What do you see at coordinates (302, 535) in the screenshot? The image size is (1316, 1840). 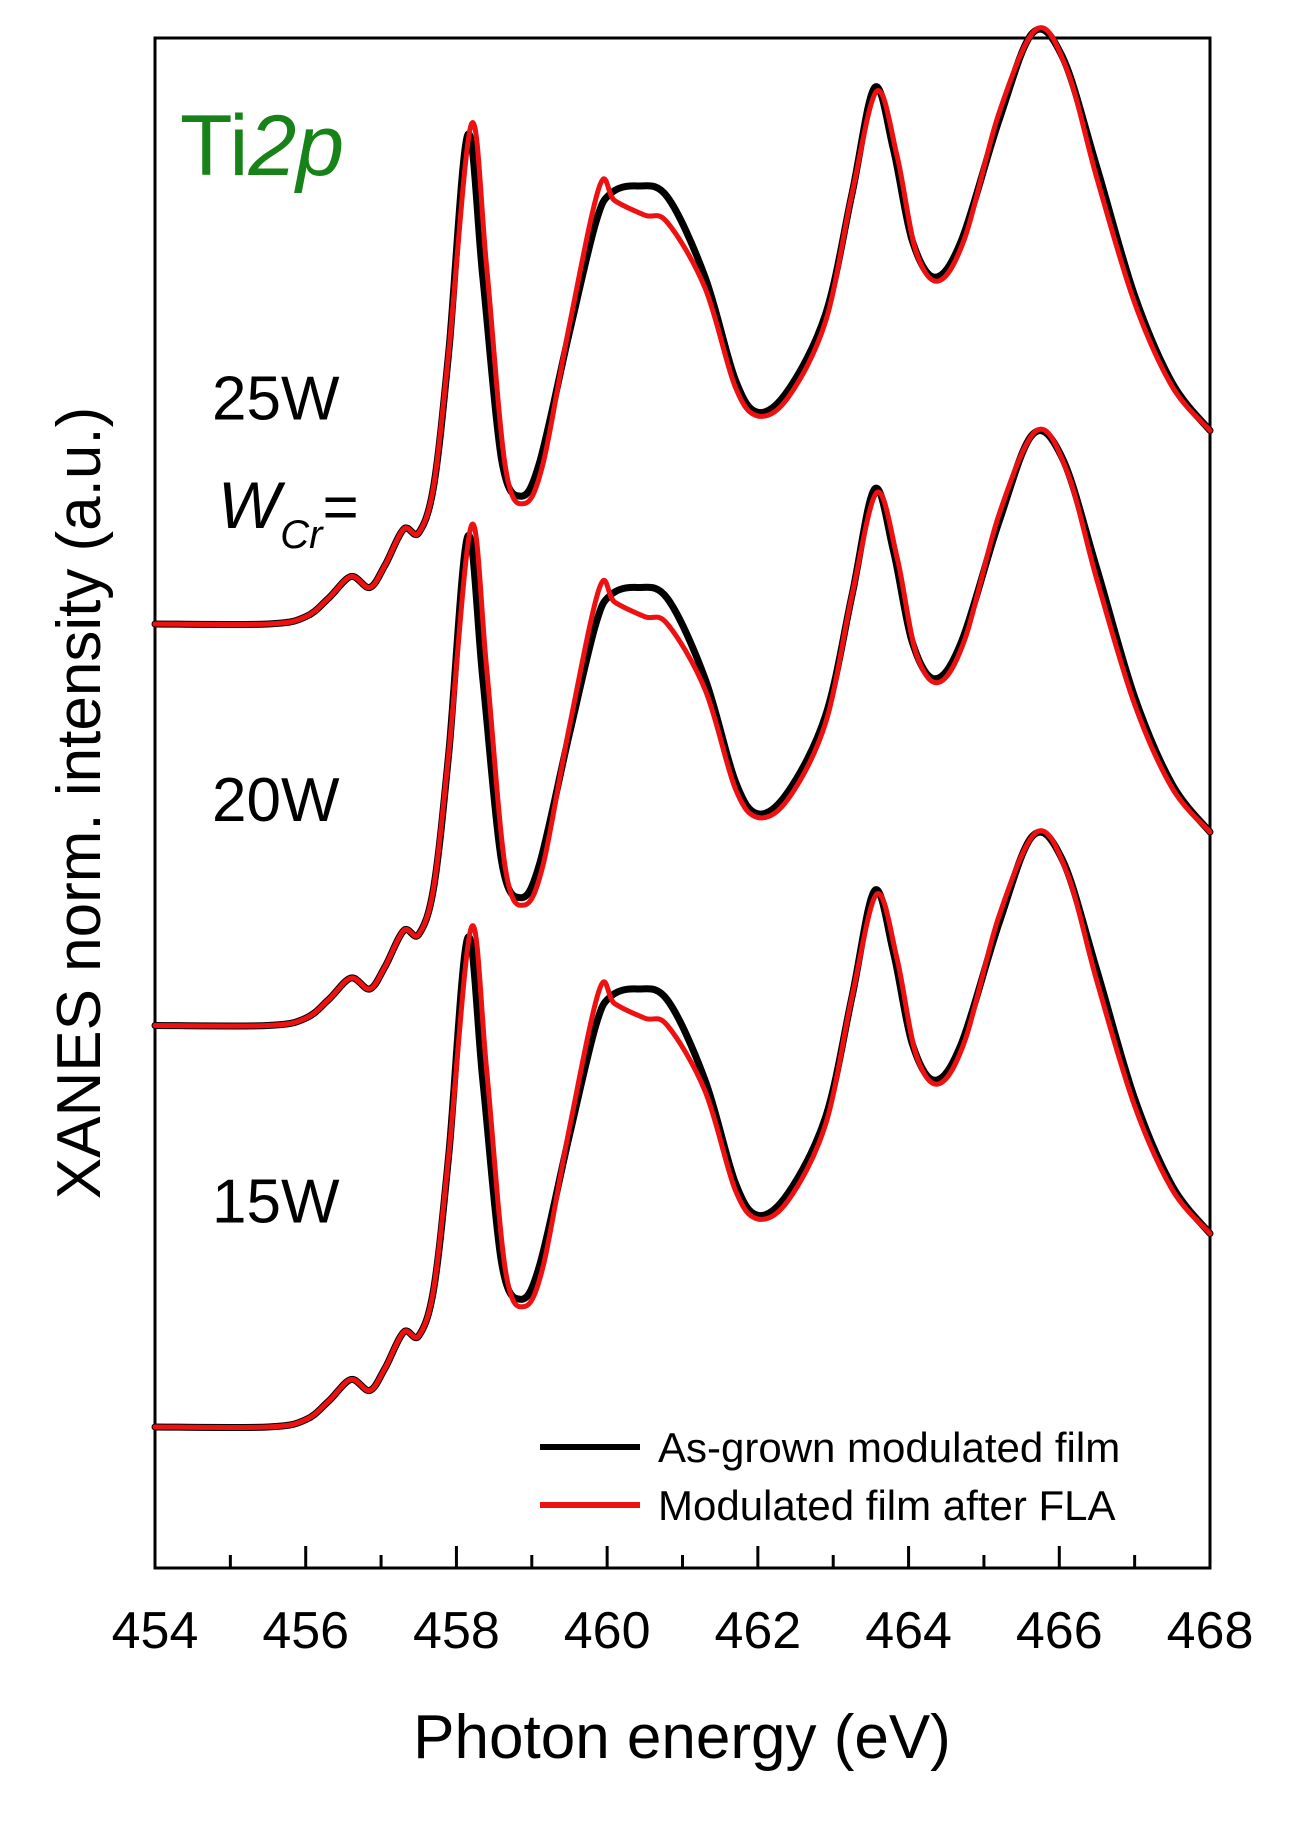 I see `parameter-subscript: Cr` at bounding box center [302, 535].